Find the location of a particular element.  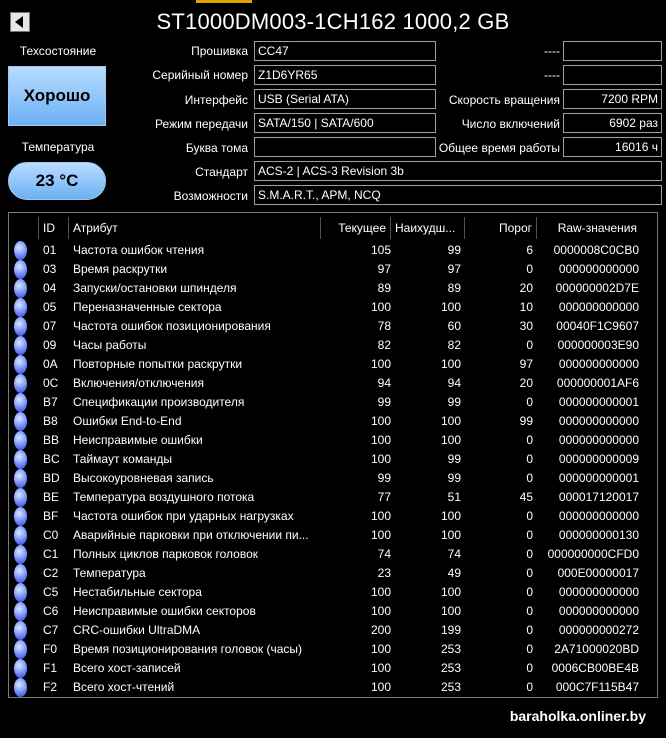

column-status is located at coordinates (24, 228).